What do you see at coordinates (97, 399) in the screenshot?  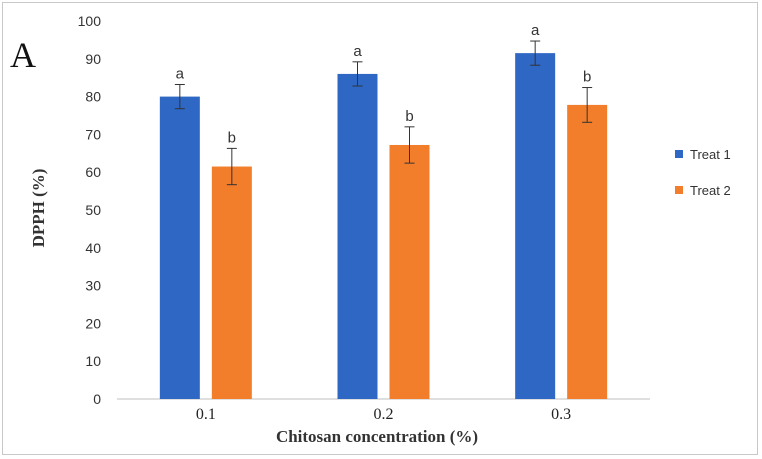 I see `y-tick-label: 0` at bounding box center [97, 399].